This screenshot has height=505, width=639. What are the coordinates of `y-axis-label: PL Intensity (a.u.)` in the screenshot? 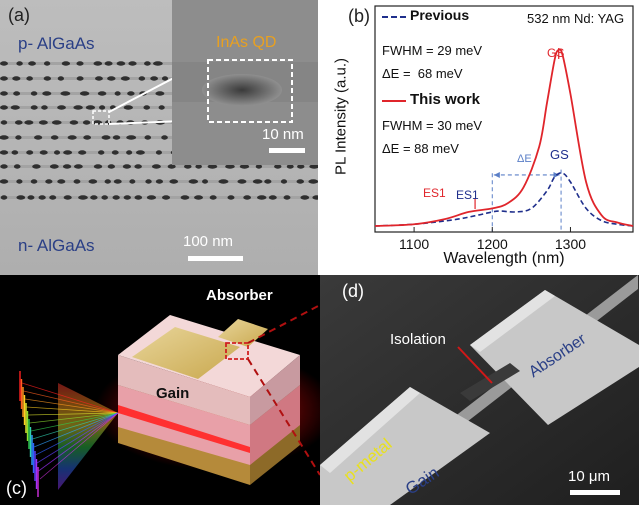 It's located at (341, 116).